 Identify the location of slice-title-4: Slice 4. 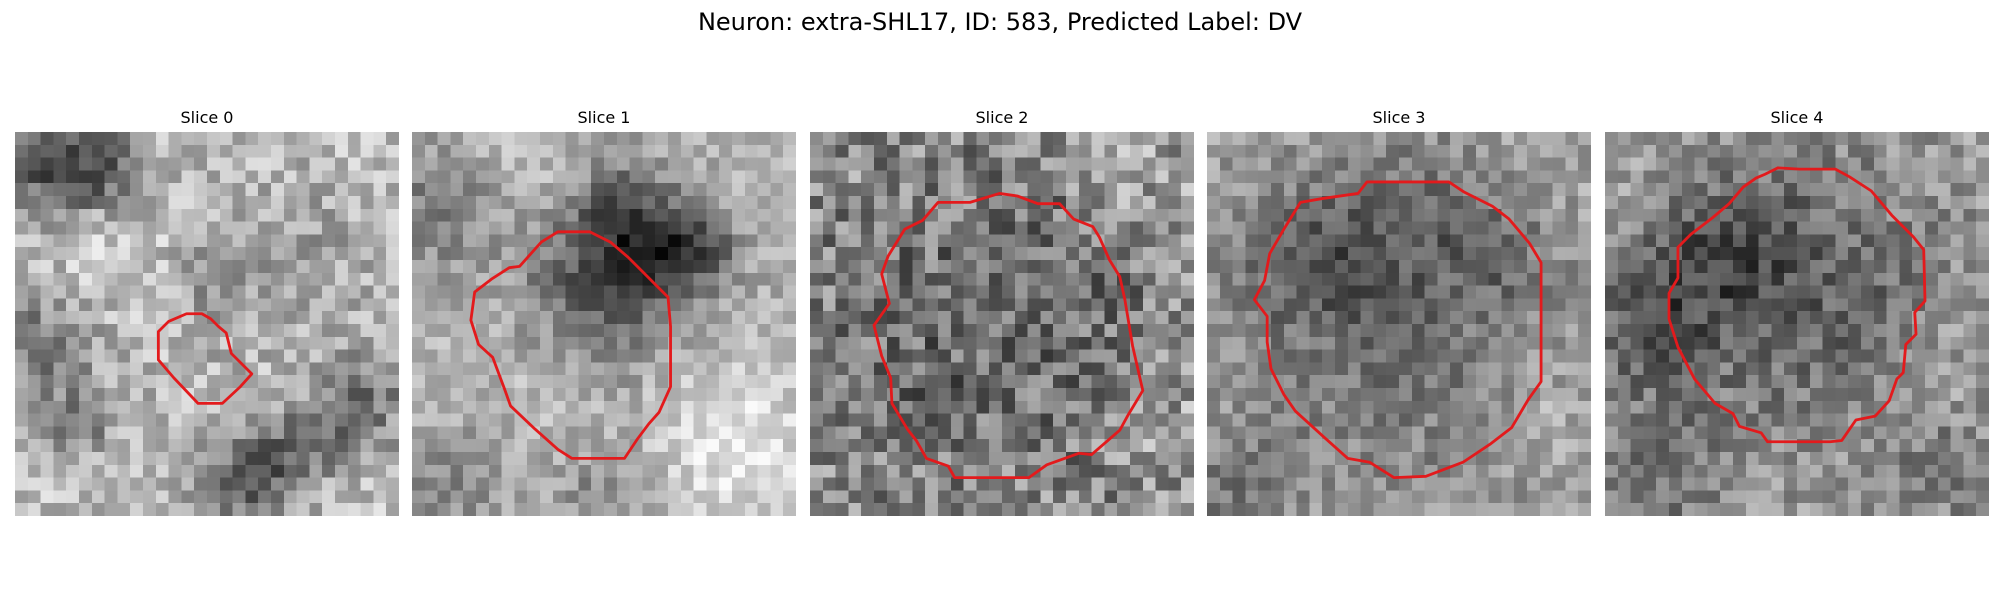
(1797, 117).